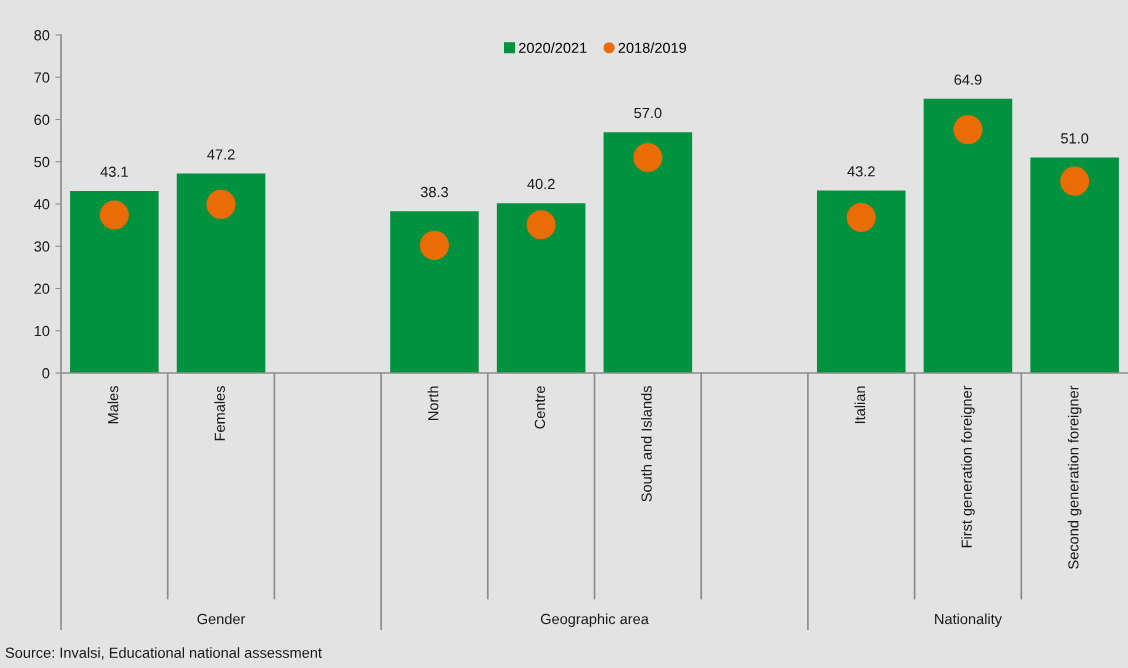  Describe the element at coordinates (648, 113) in the screenshot. I see `data-label: 57.0` at that location.